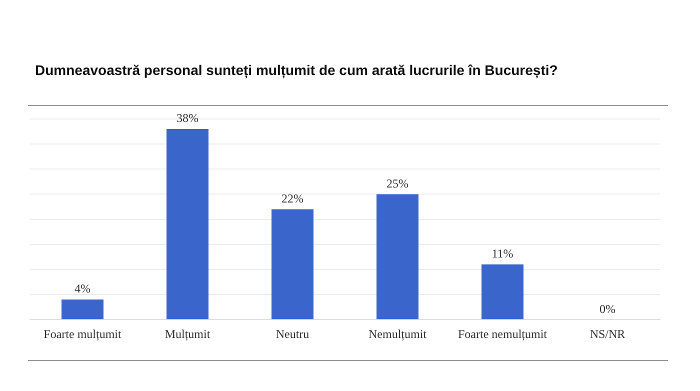  What do you see at coordinates (82, 289) in the screenshot?
I see `data-label: 4%` at bounding box center [82, 289].